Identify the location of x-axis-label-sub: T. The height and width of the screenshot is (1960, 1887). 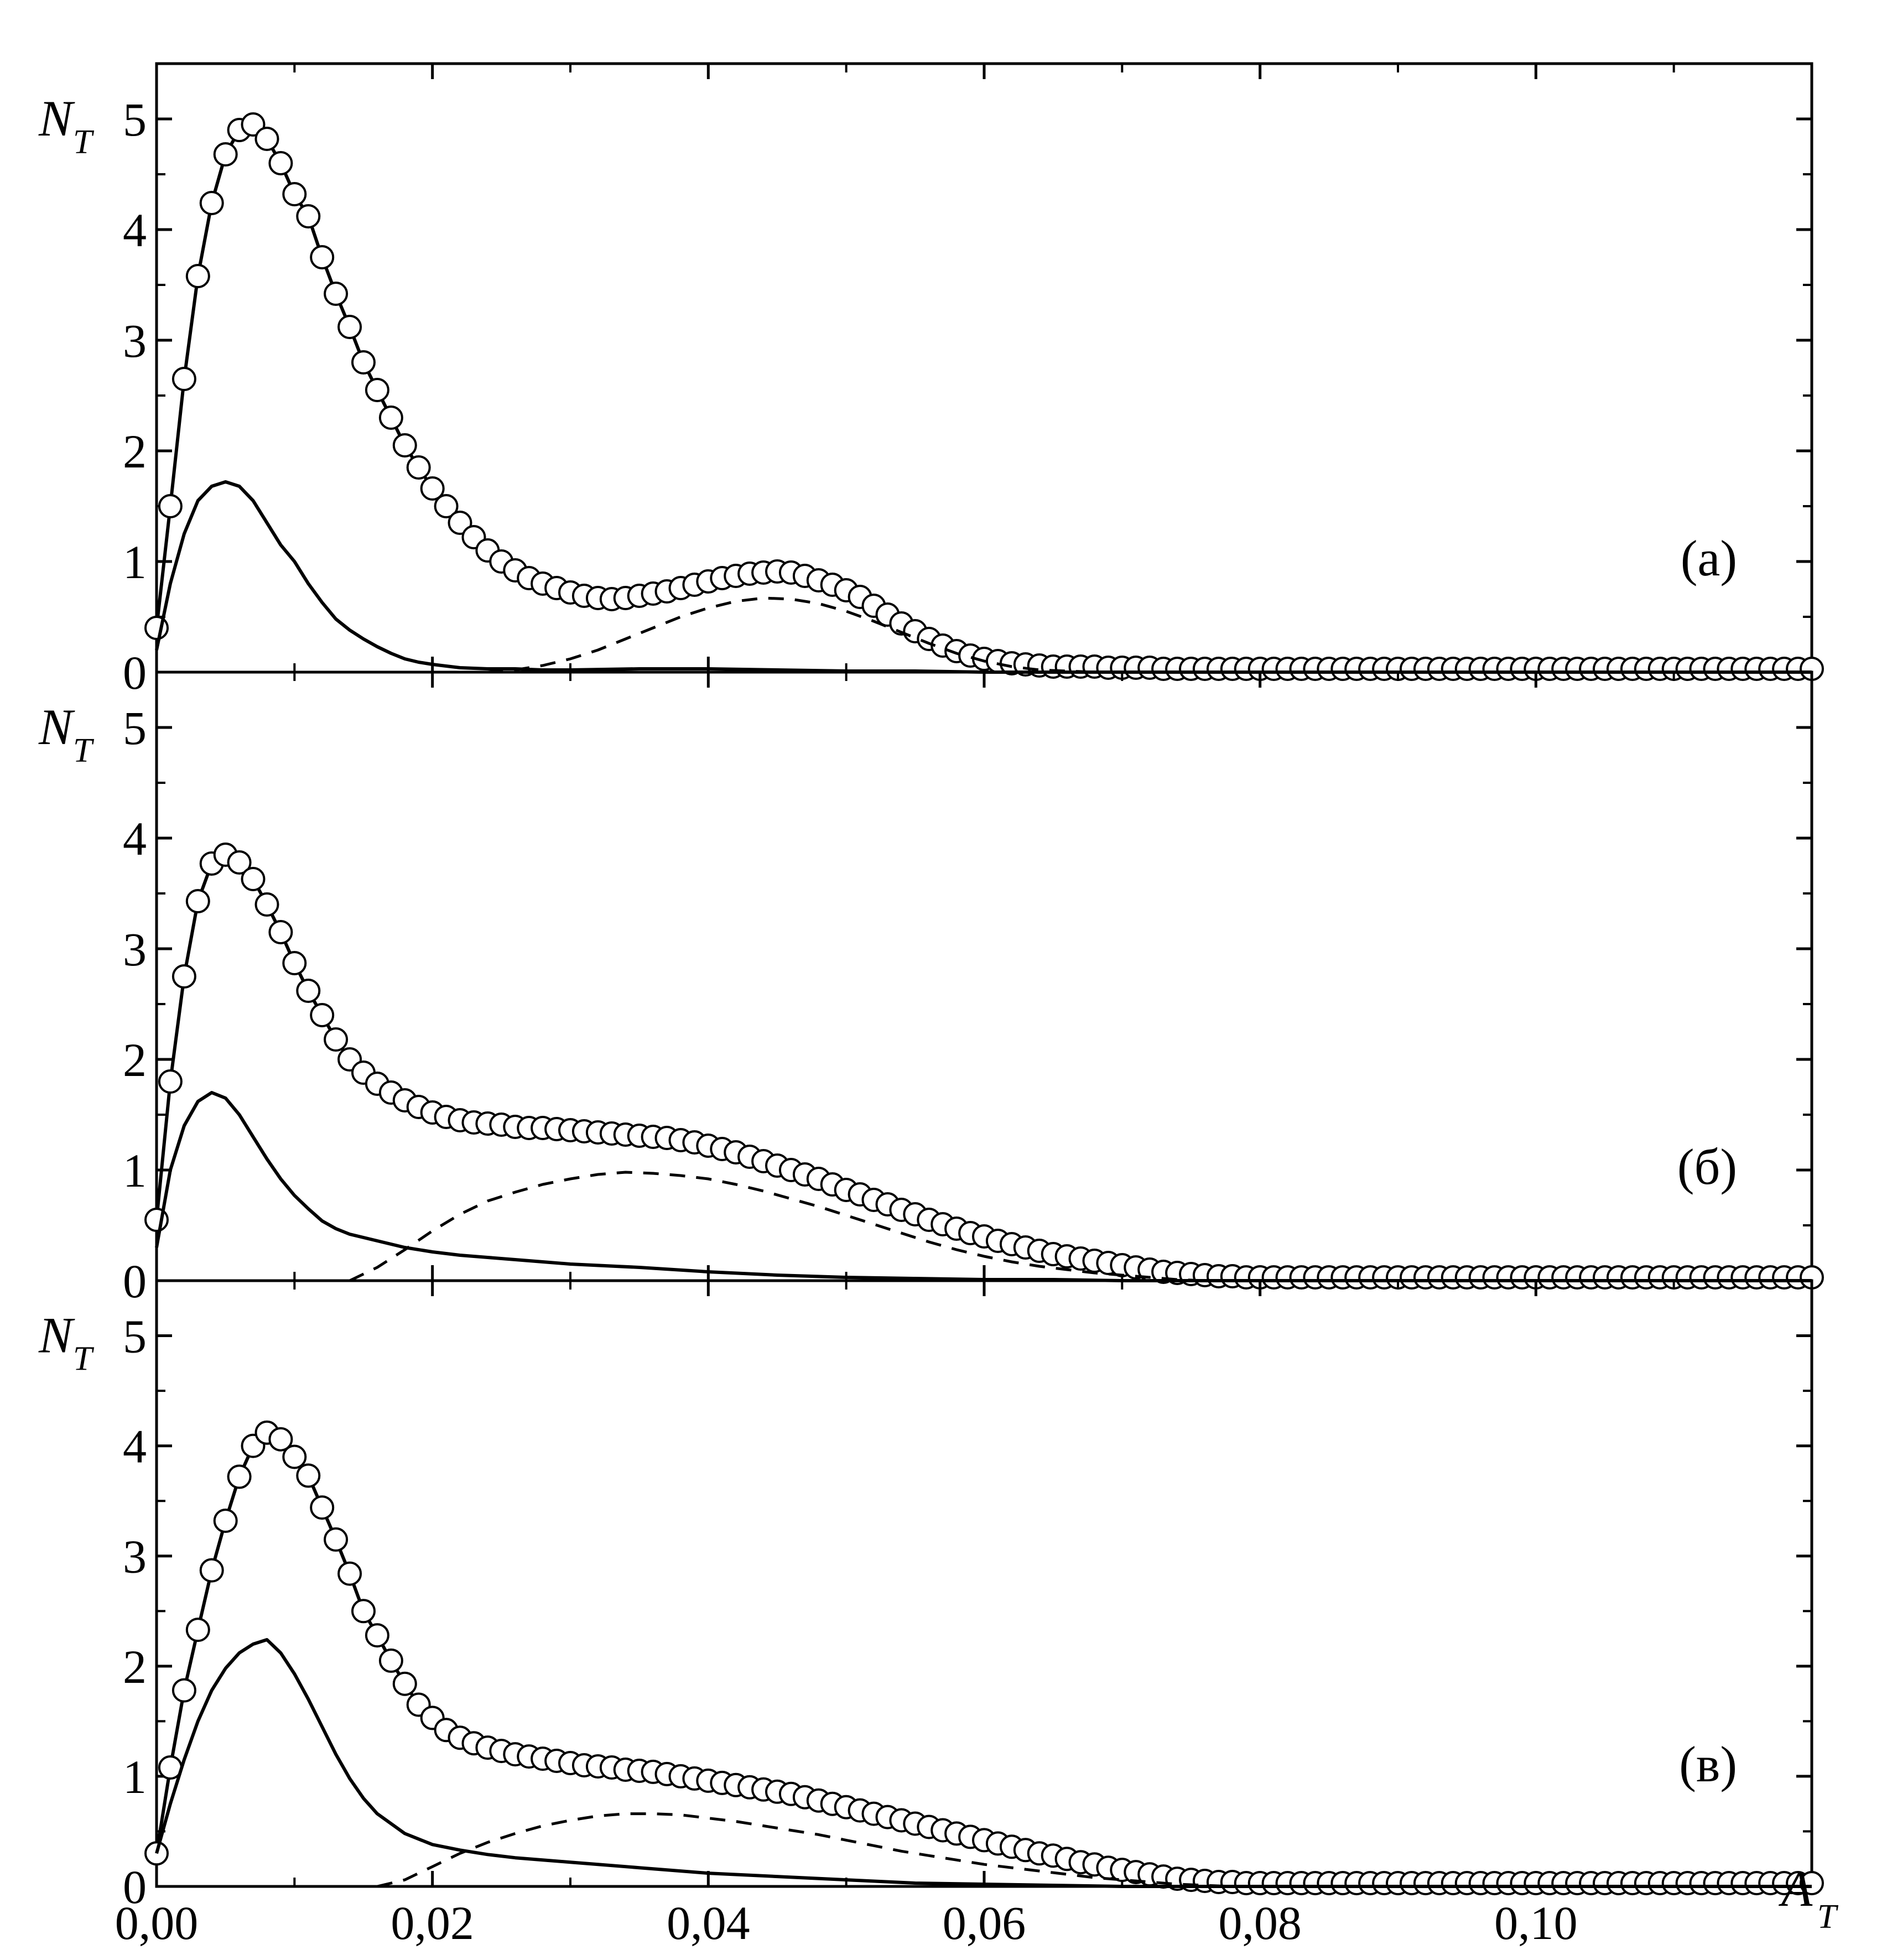
(1828, 1917).